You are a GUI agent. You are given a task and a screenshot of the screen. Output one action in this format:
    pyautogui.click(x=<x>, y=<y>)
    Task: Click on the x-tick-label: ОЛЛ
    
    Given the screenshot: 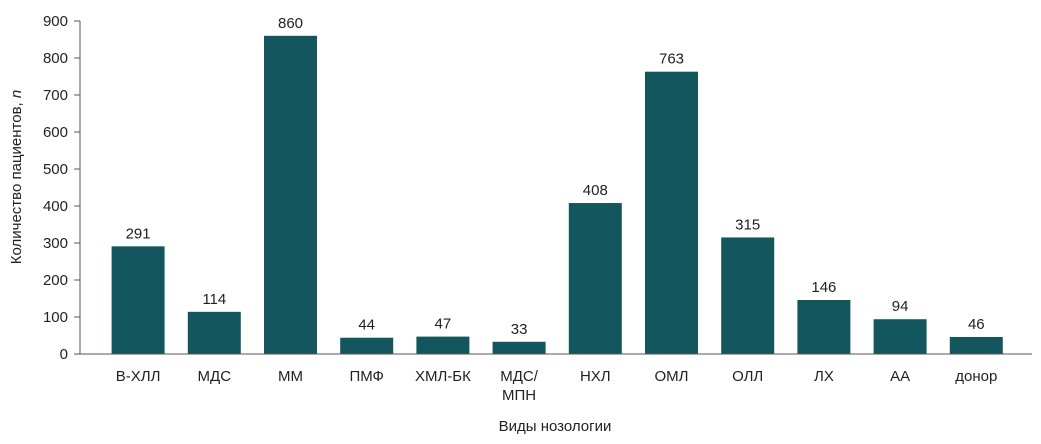 What is the action you would take?
    pyautogui.click(x=747, y=376)
    